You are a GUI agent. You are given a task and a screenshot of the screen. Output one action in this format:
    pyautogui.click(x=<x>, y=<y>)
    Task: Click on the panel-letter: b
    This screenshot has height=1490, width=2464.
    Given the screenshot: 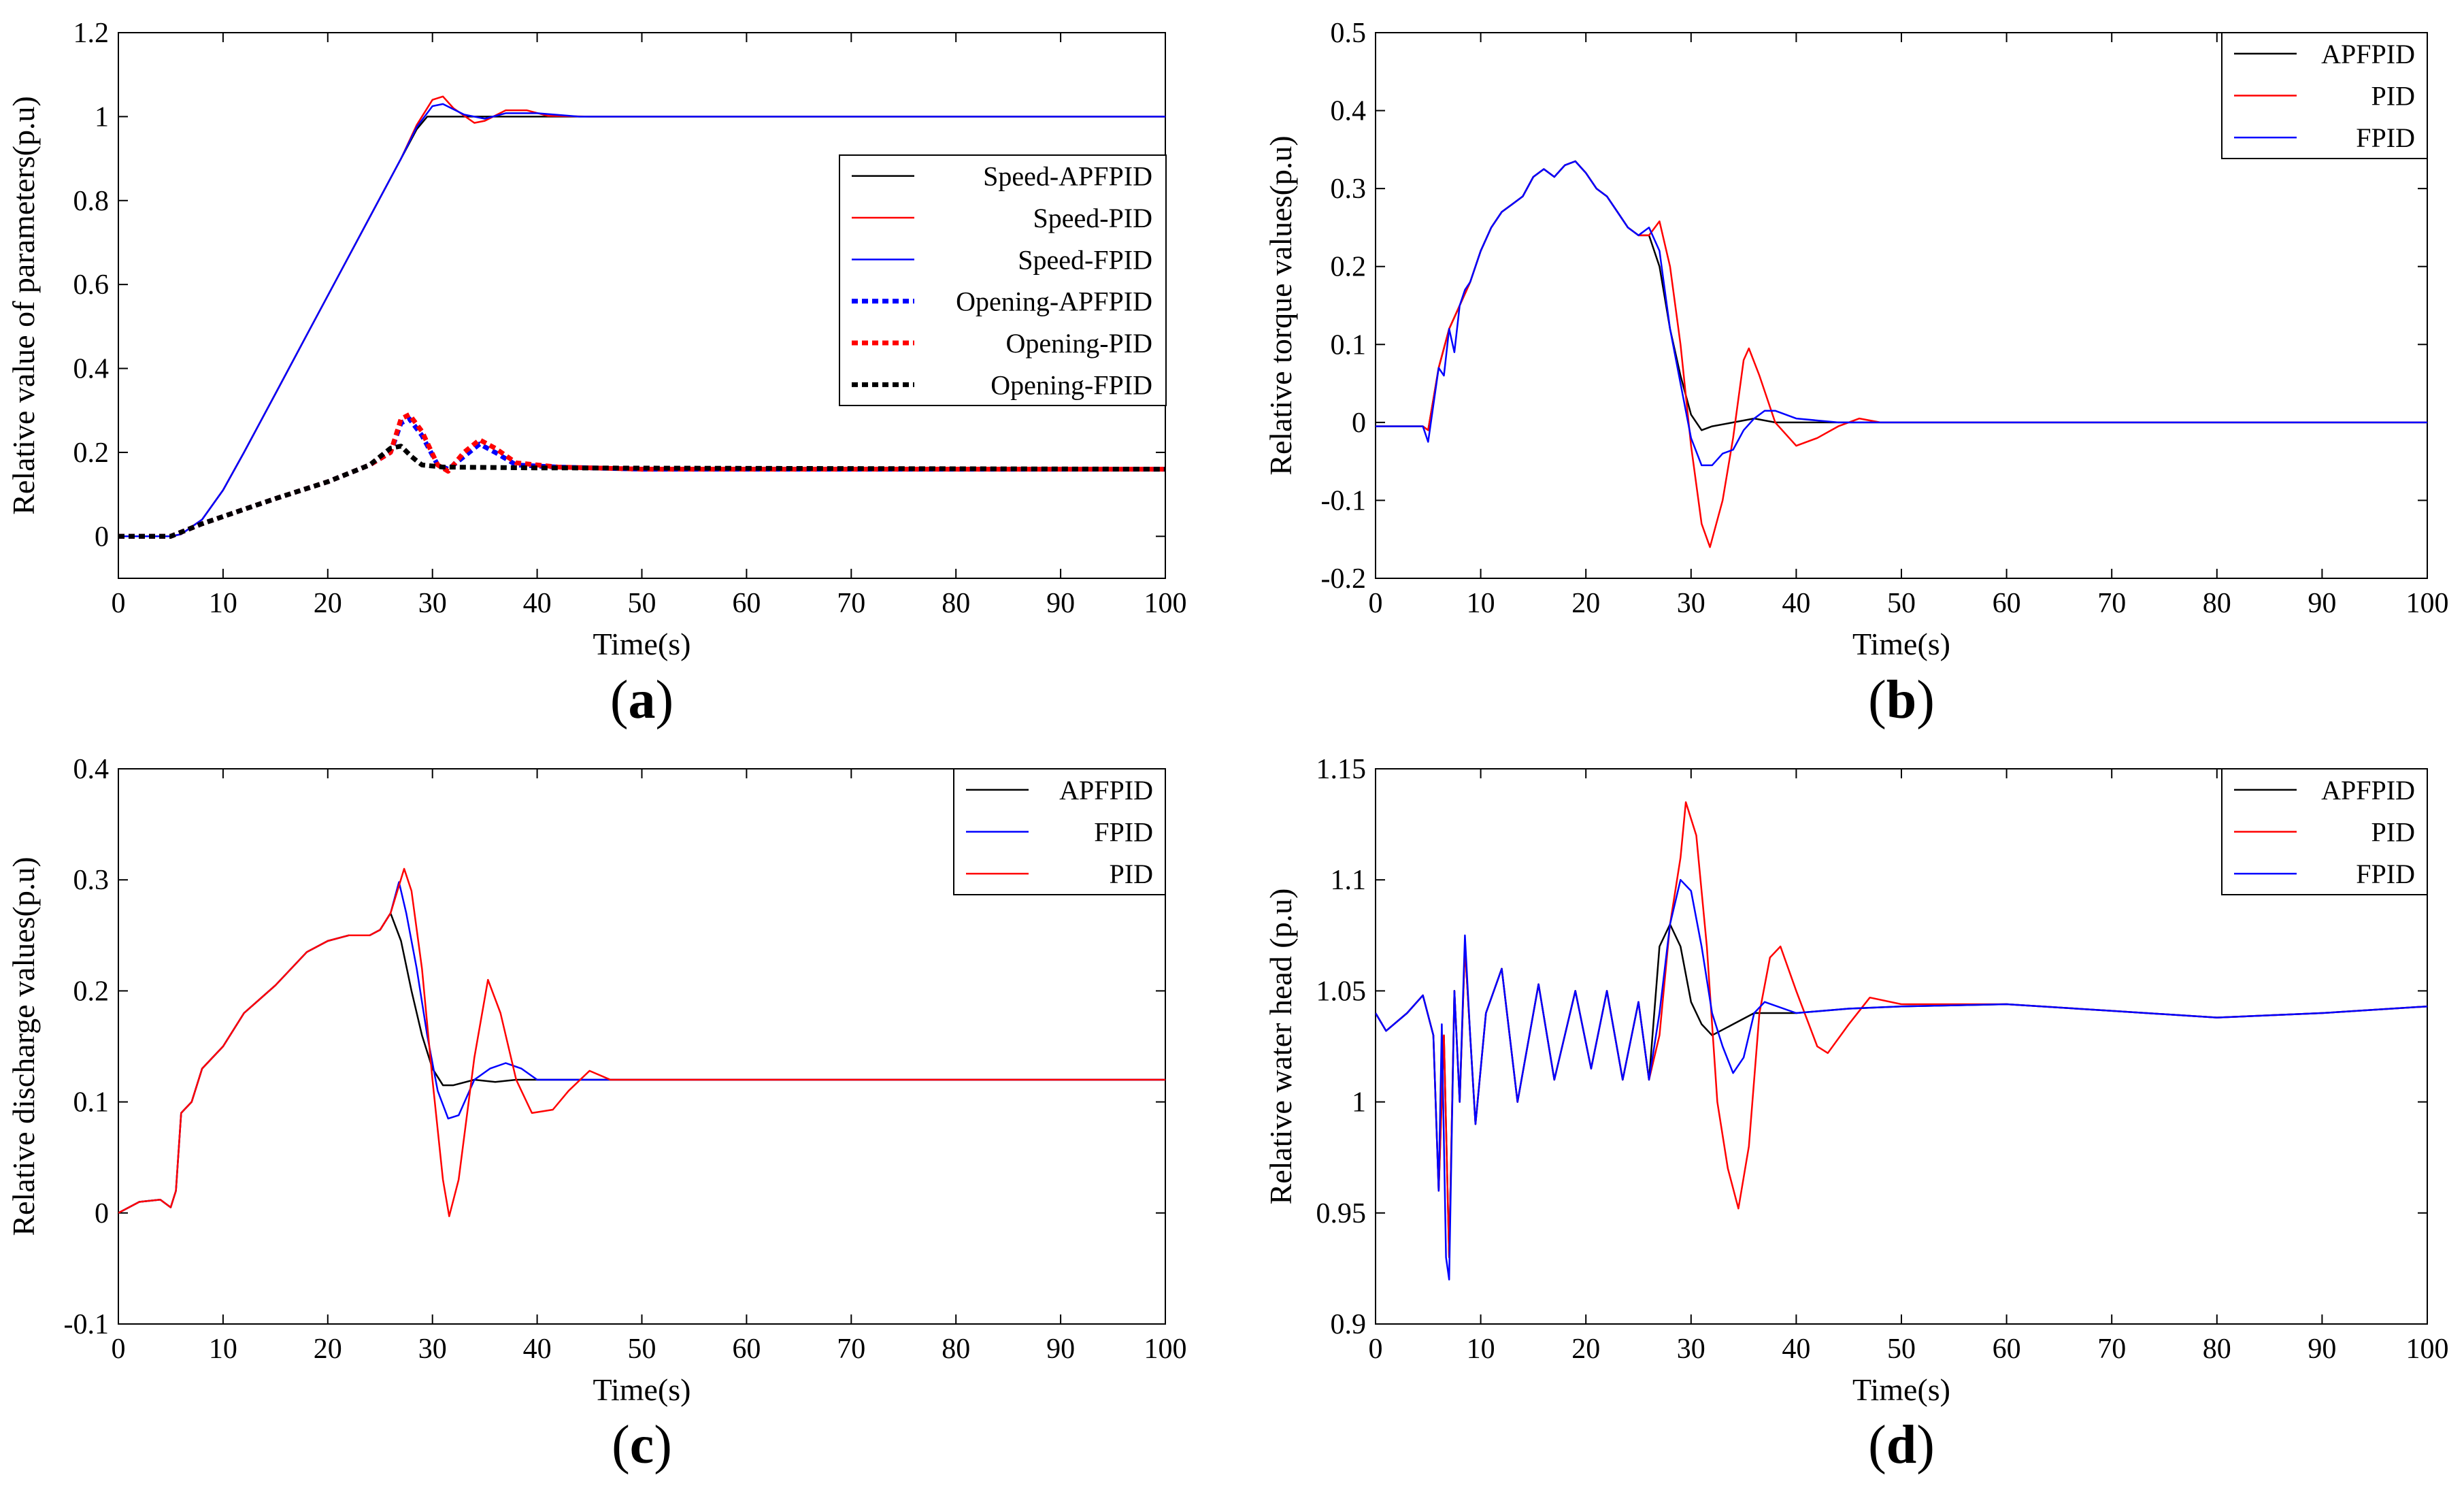 What is the action you would take?
    pyautogui.click(x=1902, y=700)
    